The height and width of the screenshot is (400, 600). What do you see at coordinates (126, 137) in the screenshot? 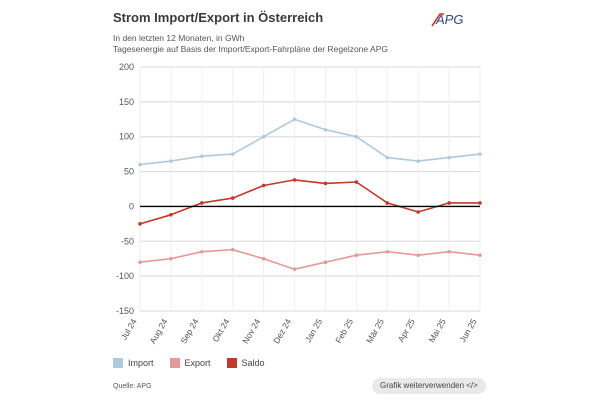
I see `y-tick-label: 100` at bounding box center [126, 137].